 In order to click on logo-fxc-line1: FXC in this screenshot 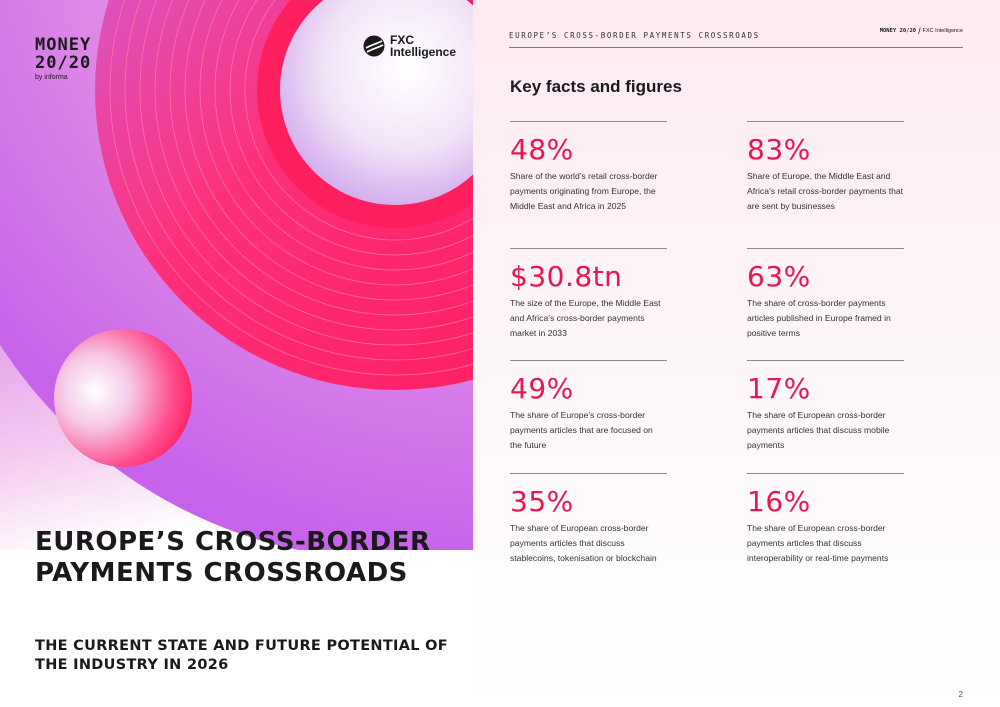, I will do `click(402, 40)`.